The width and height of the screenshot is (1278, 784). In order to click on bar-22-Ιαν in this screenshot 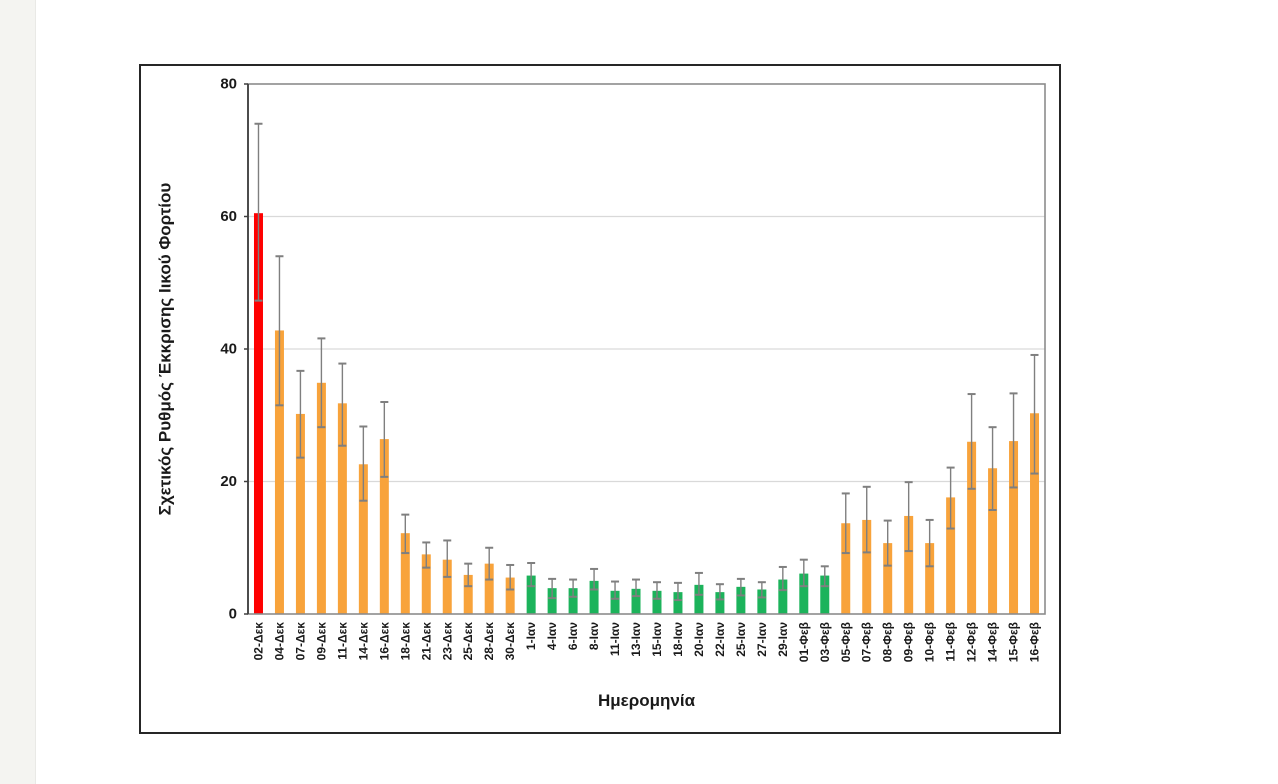, I will do `click(720, 603)`.